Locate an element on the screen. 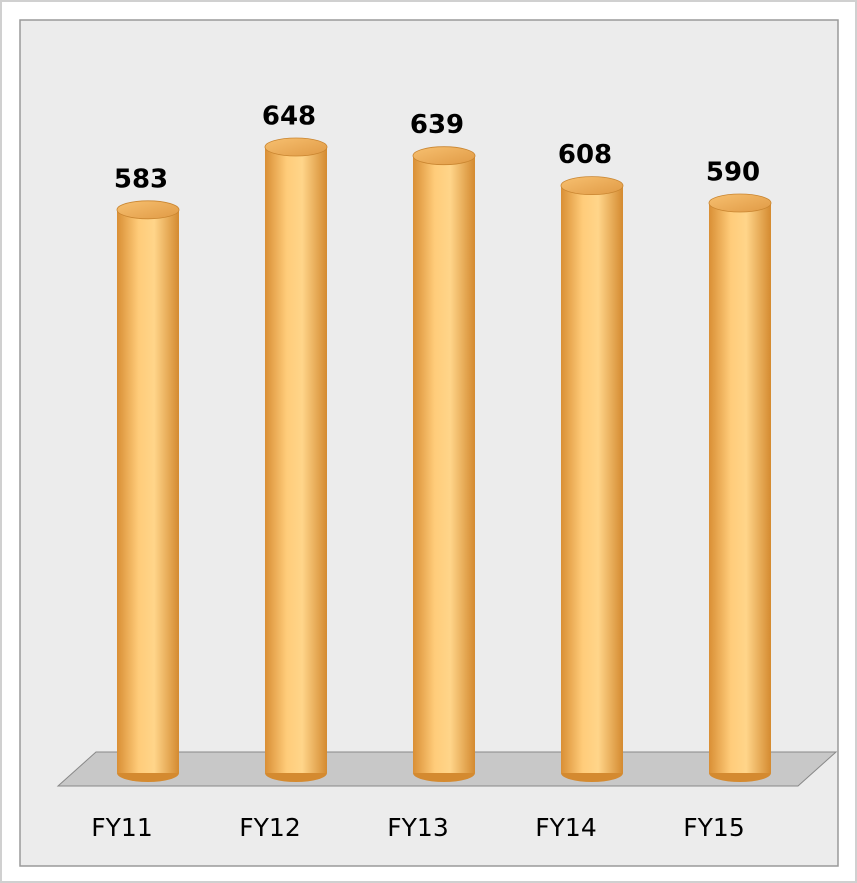 The height and width of the screenshot is (883, 857). x-tick-label: FY12 is located at coordinates (269, 827).